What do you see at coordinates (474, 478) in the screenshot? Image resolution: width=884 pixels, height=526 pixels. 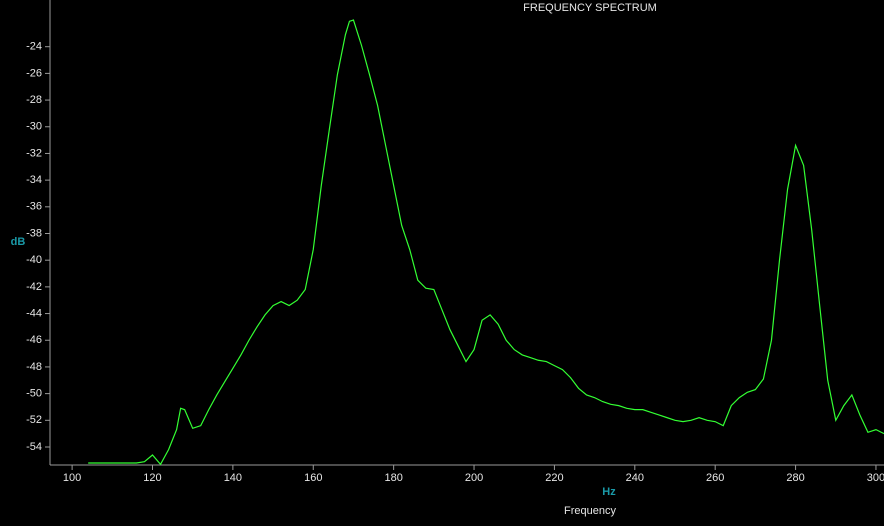 I see `x-tick-label: 200` at bounding box center [474, 478].